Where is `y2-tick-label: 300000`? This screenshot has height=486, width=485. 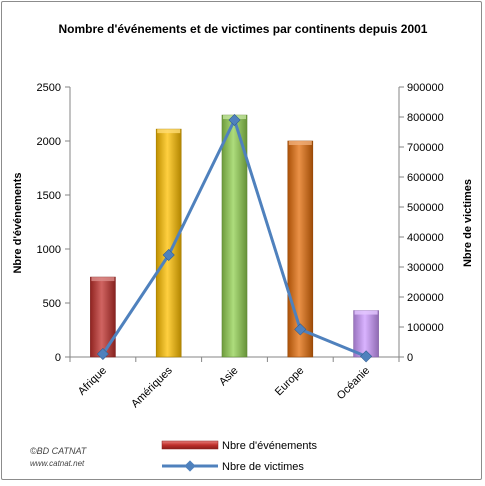
y2-tick-label: 300000 is located at coordinates (425, 268).